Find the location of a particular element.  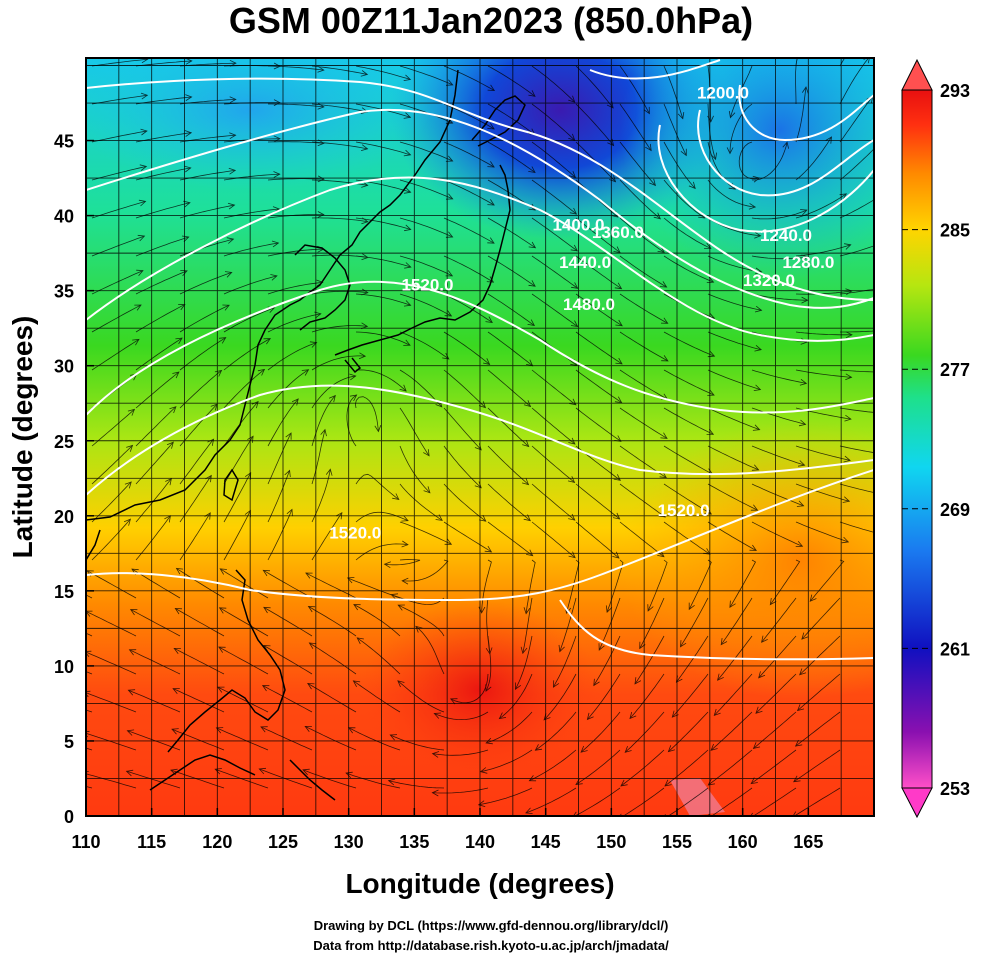

contour-label: 1520.0 is located at coordinates (427, 285).